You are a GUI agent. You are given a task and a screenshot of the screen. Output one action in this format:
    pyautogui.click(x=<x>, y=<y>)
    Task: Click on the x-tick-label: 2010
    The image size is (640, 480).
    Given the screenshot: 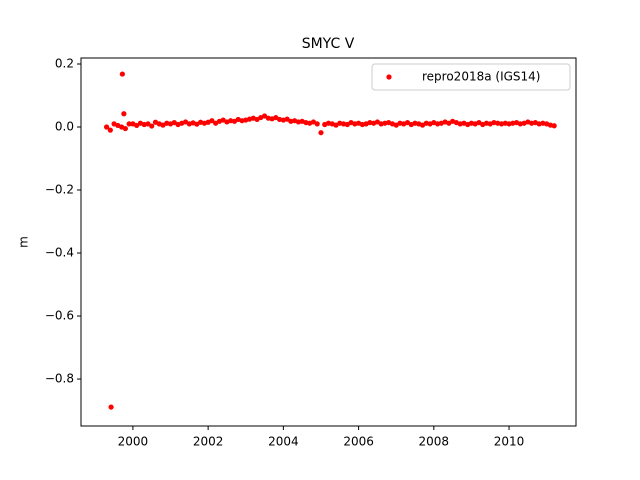 What is the action you would take?
    pyautogui.click(x=509, y=442)
    